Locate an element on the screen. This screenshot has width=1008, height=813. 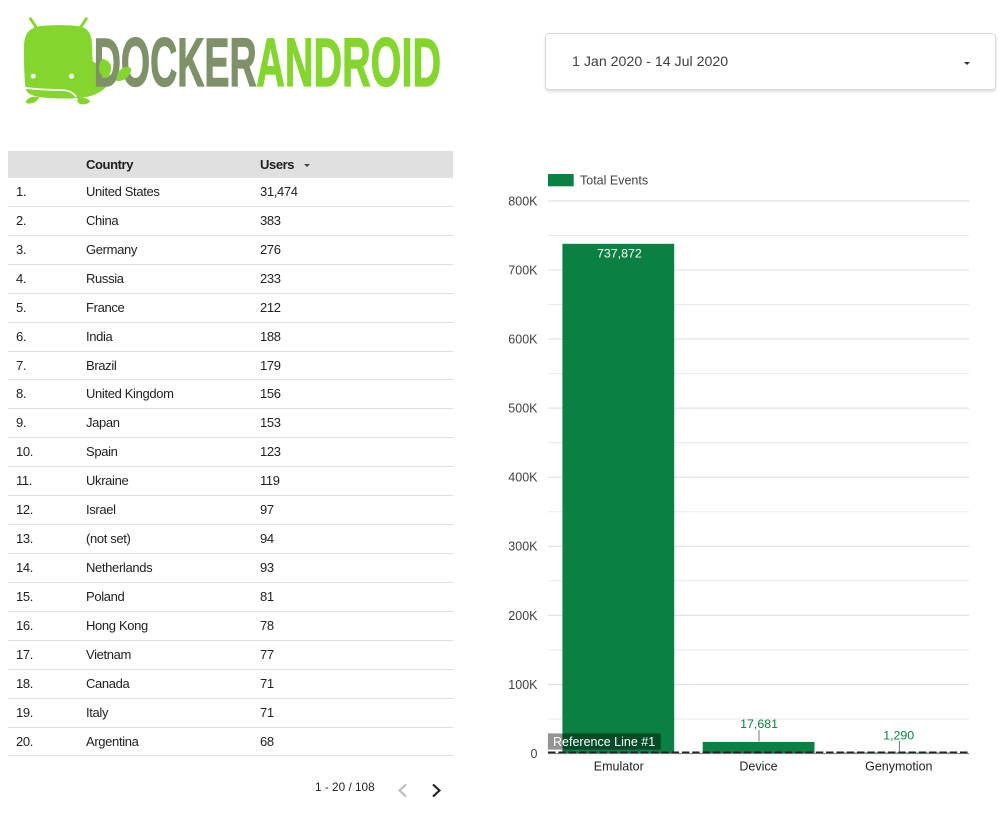
svg-text: 100K is located at coordinates (523, 685).